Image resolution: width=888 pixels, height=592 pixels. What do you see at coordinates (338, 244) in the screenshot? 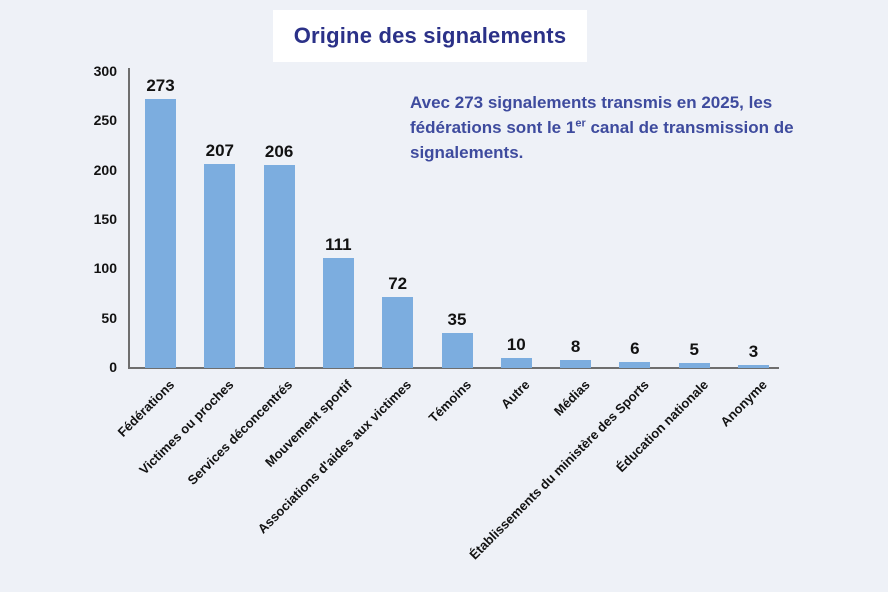
I see `bar-value-label: 111` at bounding box center [338, 244].